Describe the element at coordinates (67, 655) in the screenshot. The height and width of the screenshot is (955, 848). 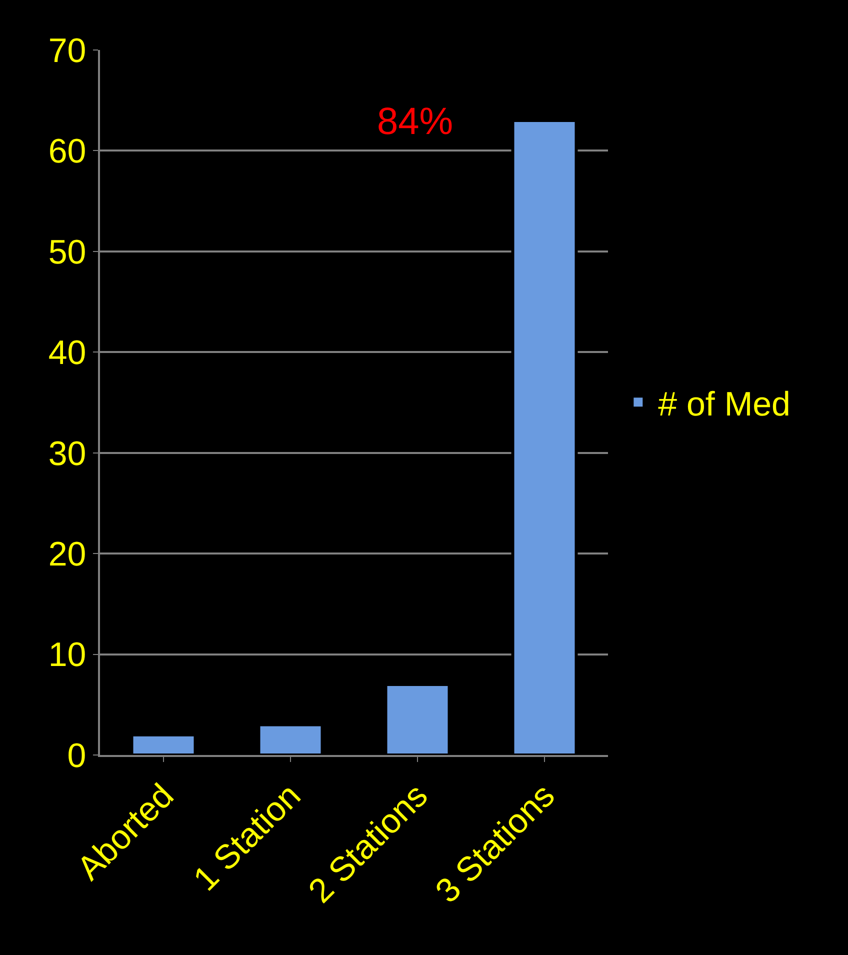
I see `y-tick-label: 10` at that location.